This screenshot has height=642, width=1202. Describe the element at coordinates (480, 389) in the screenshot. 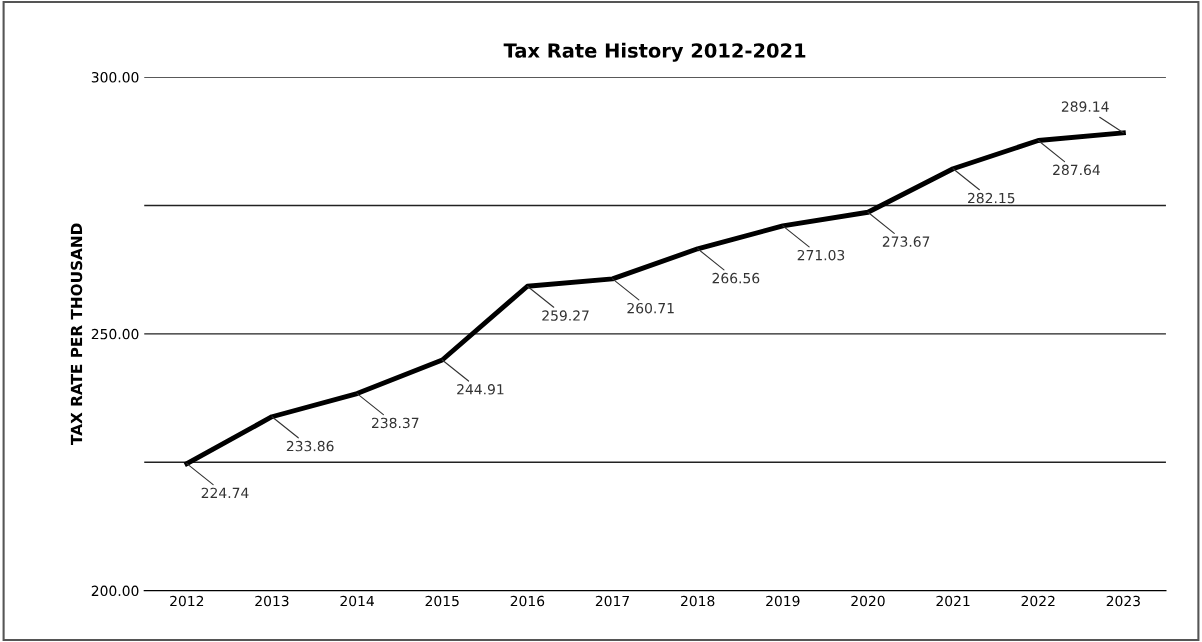

I see `data-label: 244.91` at that location.